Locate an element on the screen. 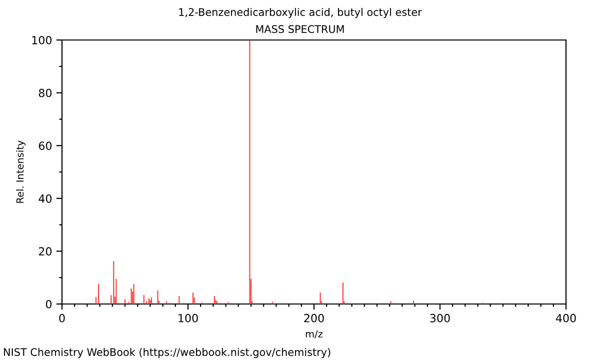  x-tick-label: 0 is located at coordinates (62, 318).